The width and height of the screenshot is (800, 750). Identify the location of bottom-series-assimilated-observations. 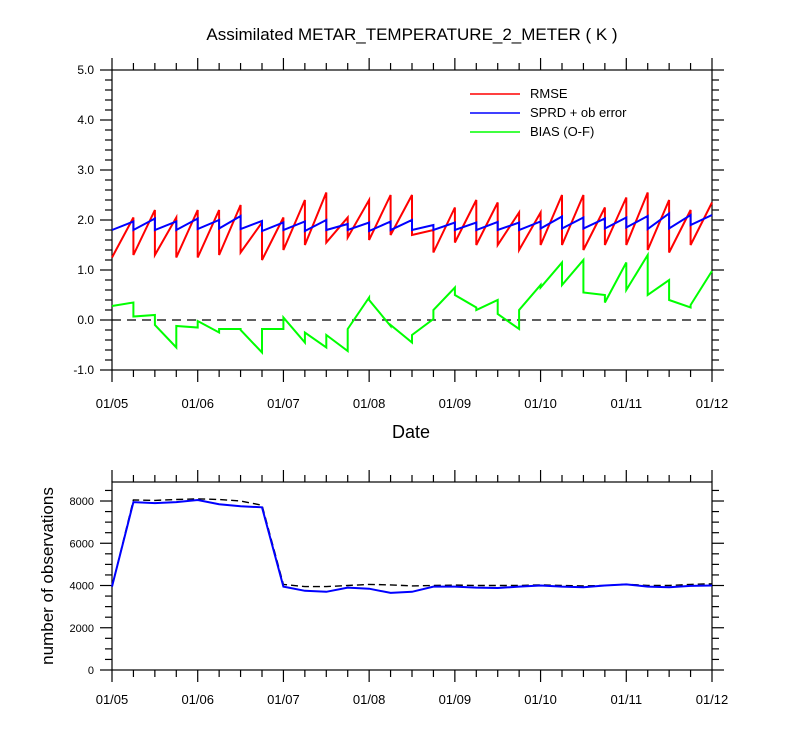
(412, 546).